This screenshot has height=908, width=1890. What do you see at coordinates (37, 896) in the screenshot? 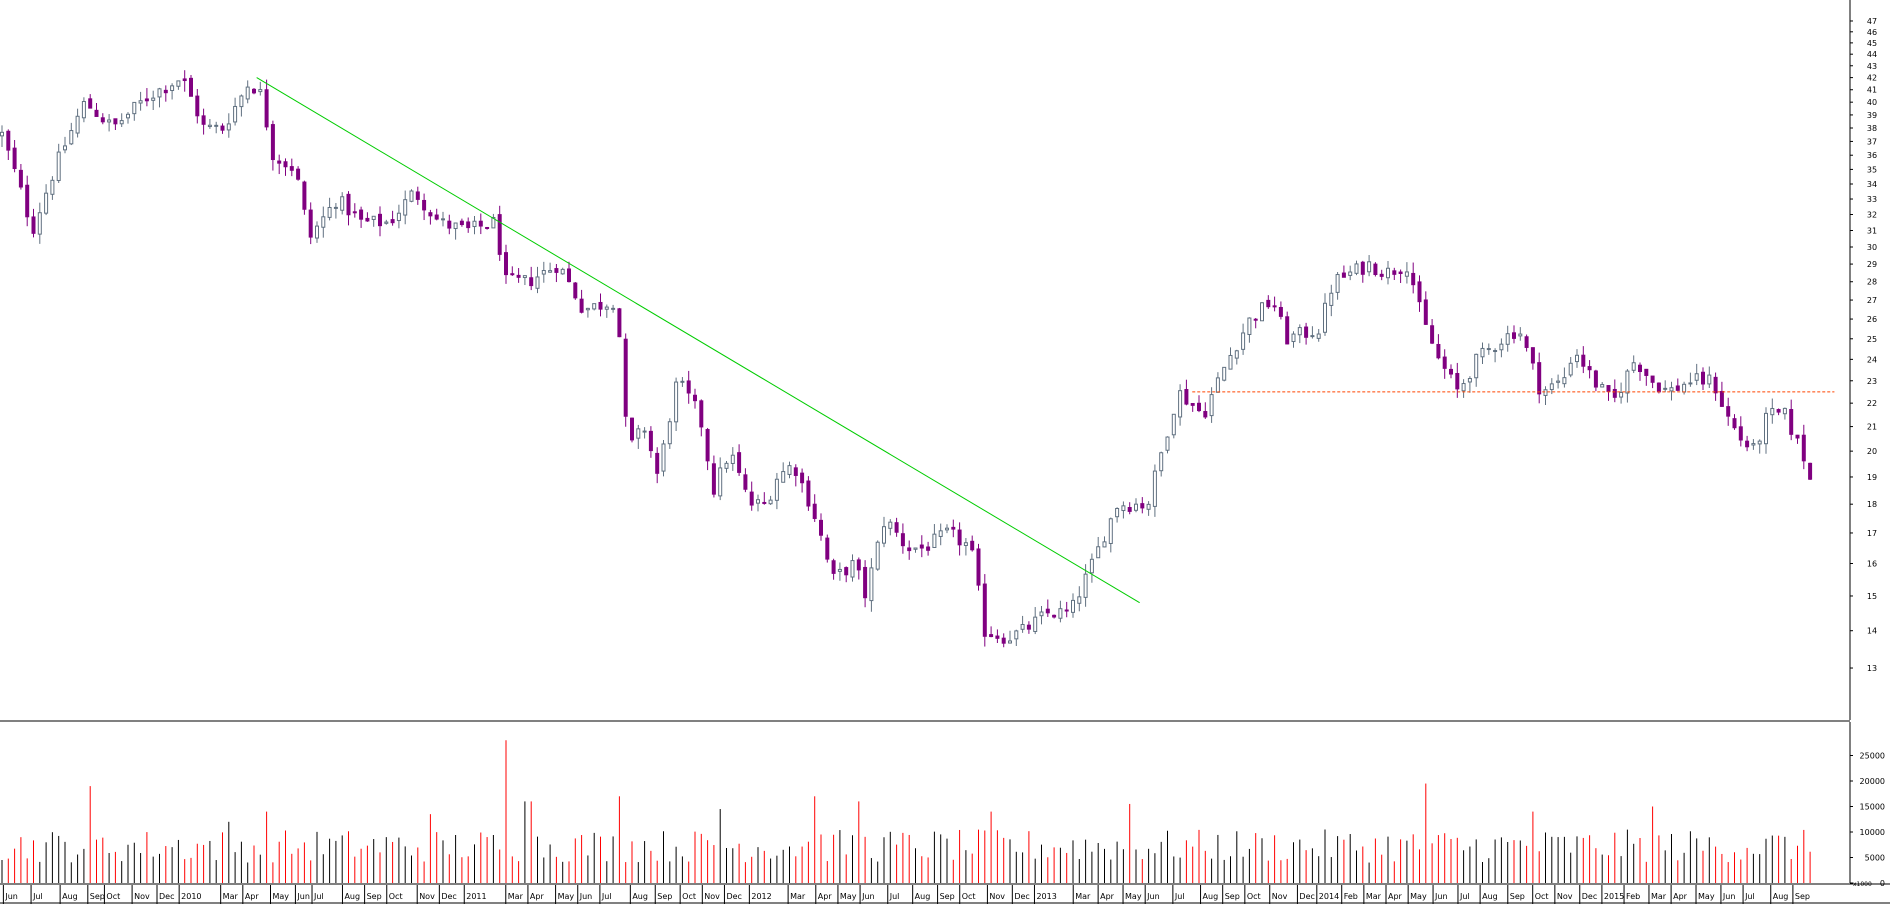
I see `x-tick-label: Jul` at bounding box center [37, 896].